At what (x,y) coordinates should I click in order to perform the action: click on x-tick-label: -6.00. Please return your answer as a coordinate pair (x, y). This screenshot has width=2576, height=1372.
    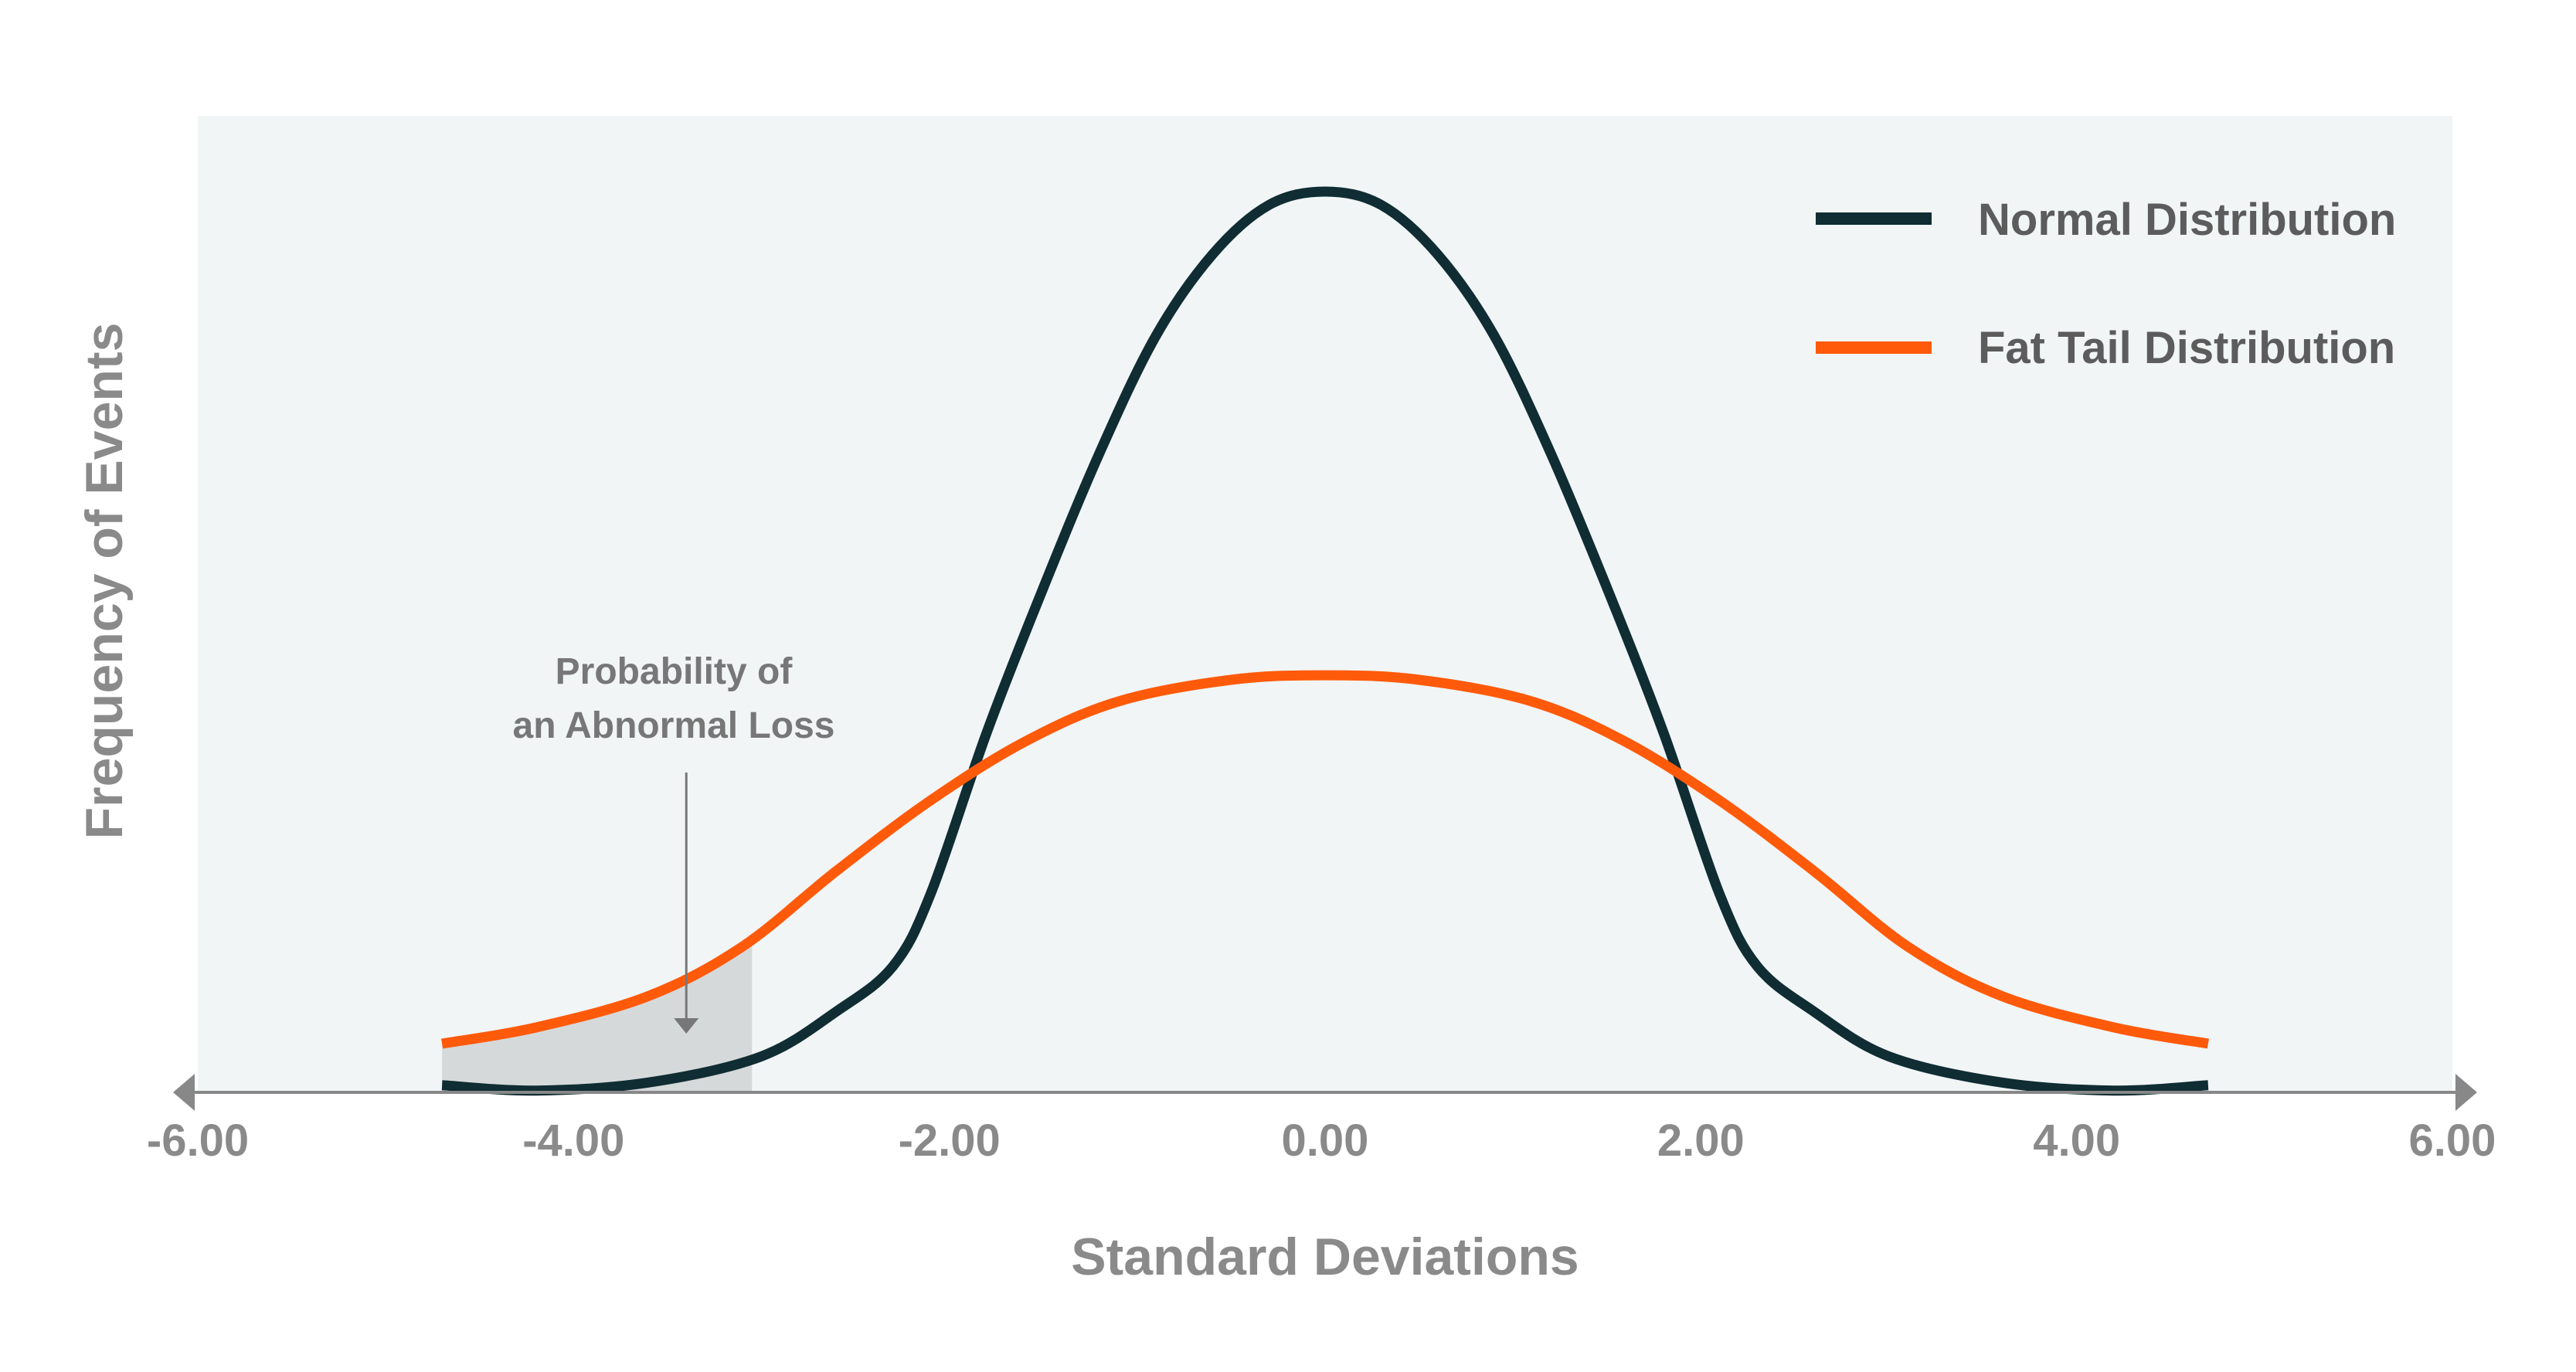
    Looking at the image, I should click on (198, 1141).